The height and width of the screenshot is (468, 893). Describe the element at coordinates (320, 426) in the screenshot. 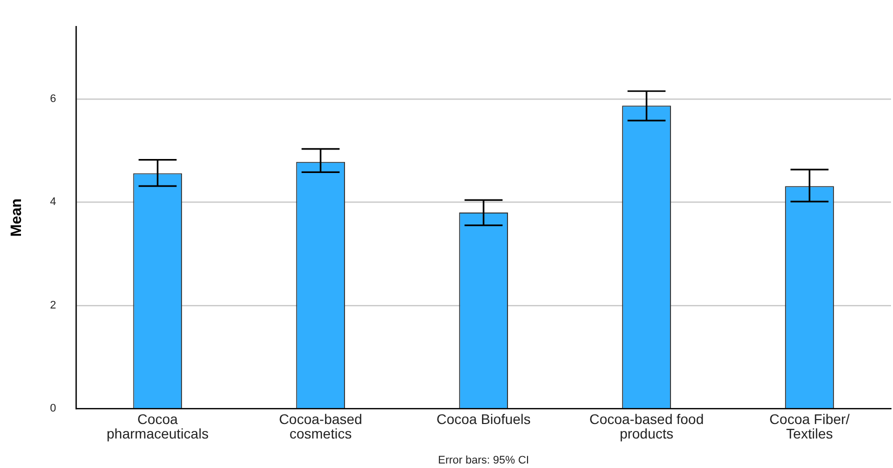

I see `x-tick-label: Cocoa-based cosmetics` at that location.